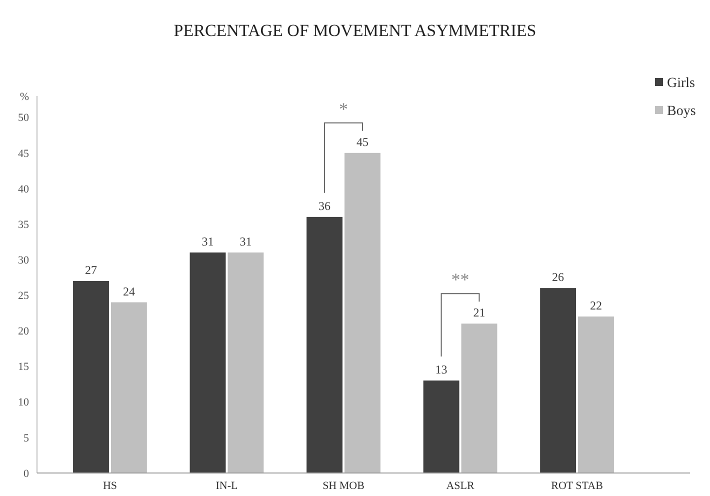 This screenshot has height=496, width=710. I want to click on y-axis-title: %, so click(24, 96).